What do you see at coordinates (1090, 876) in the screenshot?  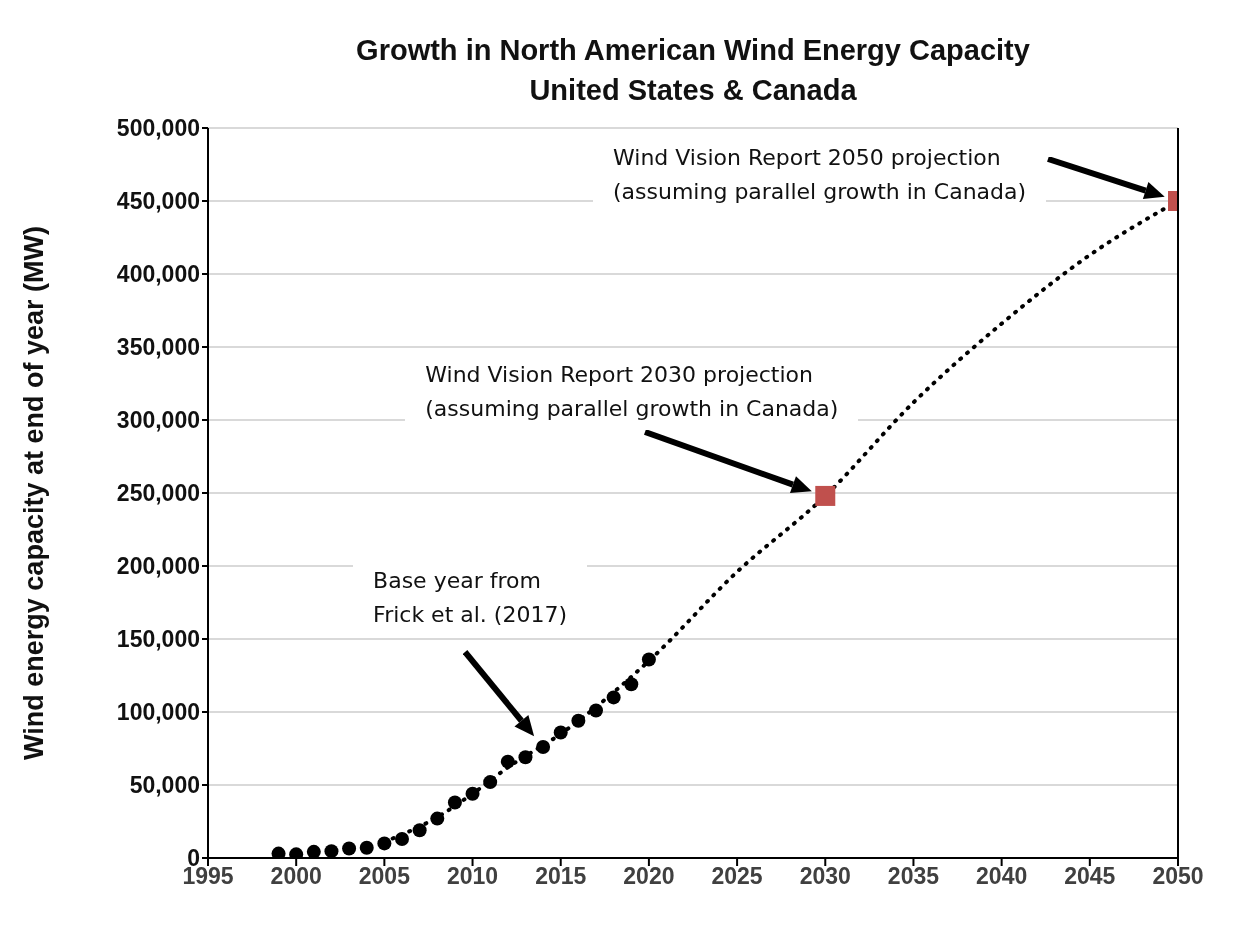 I see `x-tick-label: 2045` at bounding box center [1090, 876].